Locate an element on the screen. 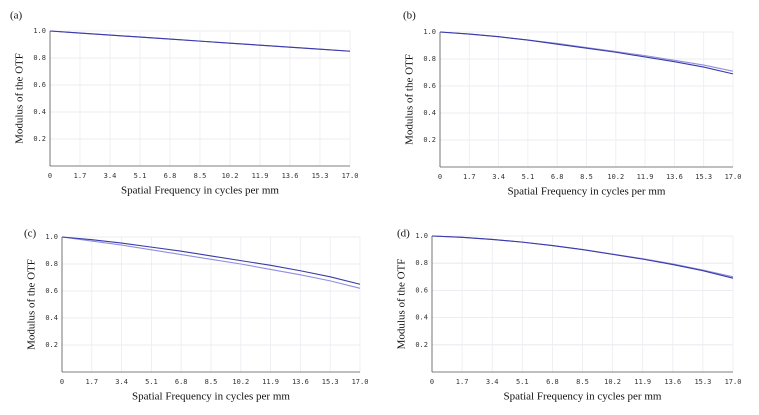 Image resolution: width=759 pixels, height=415 pixels. panel-label: (d) is located at coordinates (403, 234).